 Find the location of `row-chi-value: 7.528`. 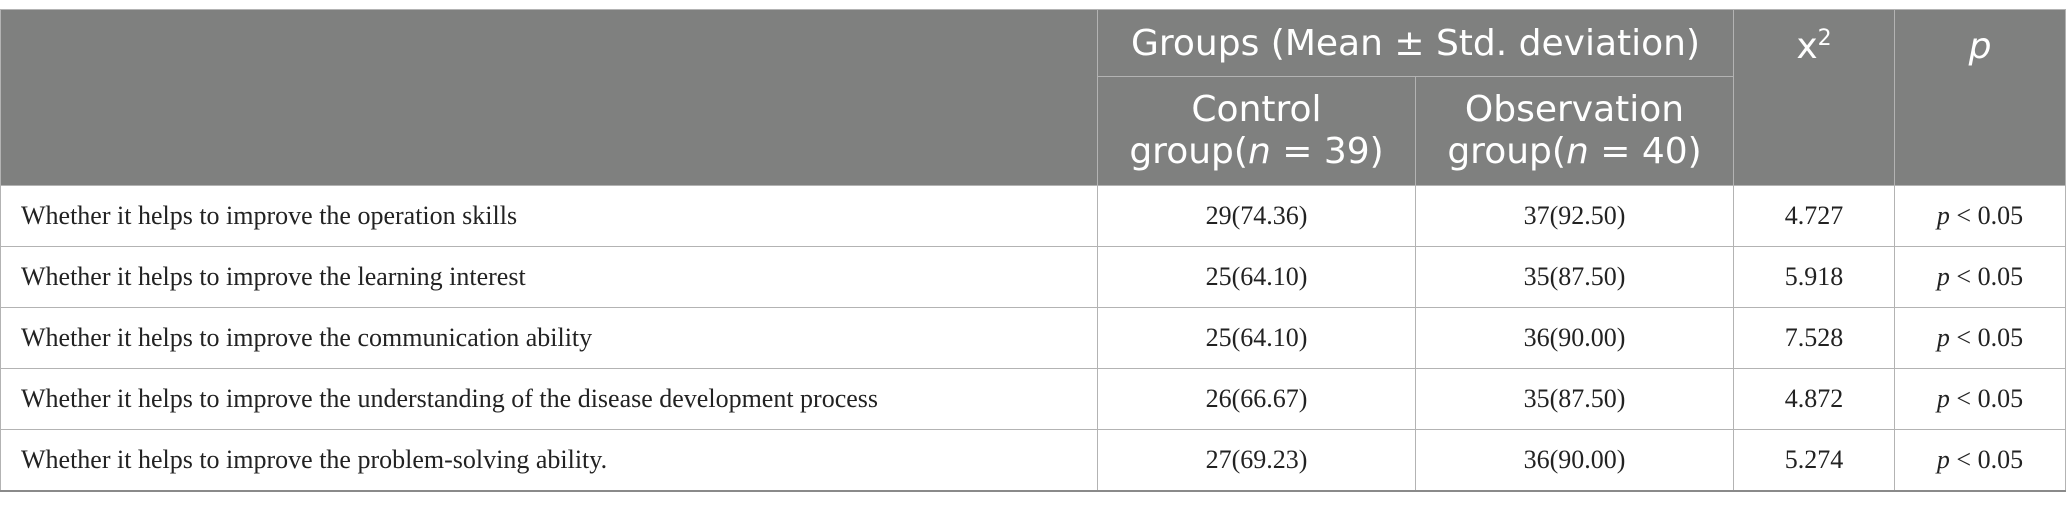

row-chi-value: 7.528 is located at coordinates (1814, 338).